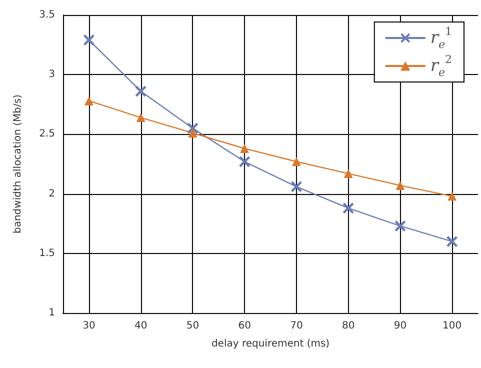 The height and width of the screenshot is (368, 481). I want to click on y-tick-label: 2.5, so click(47, 134).